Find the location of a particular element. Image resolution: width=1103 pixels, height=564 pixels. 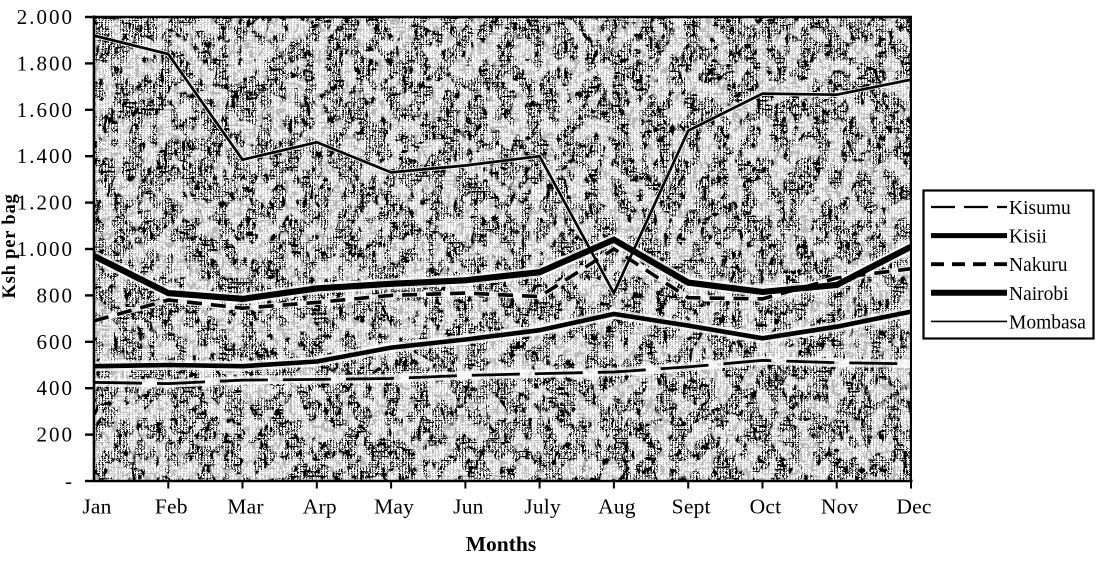

svg-text: Nairobi is located at coordinates (1039, 294).